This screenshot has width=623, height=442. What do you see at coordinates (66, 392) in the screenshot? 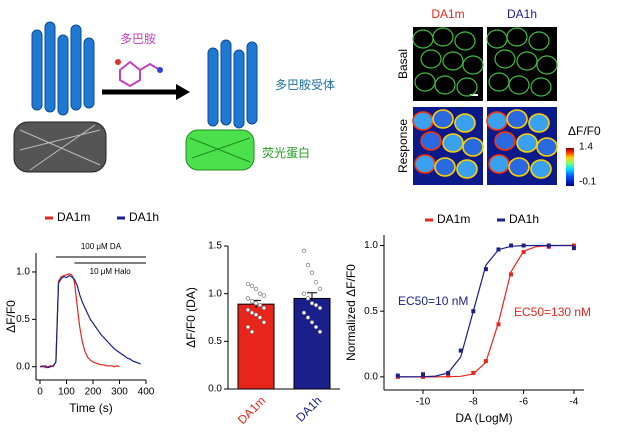
I see `x-tick-label: 100` at bounding box center [66, 392].